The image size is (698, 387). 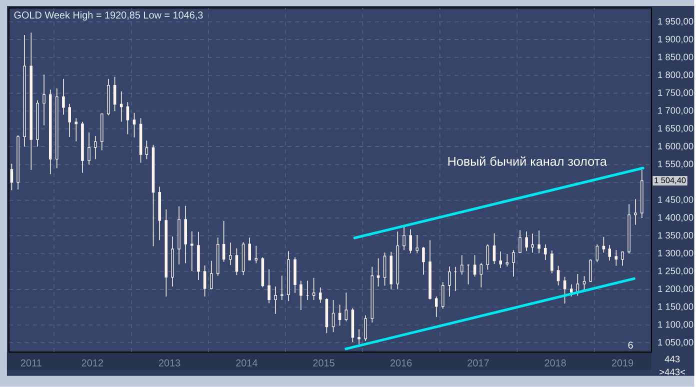 I want to click on y-tick-label: 1 150,00, so click(x=676, y=307).